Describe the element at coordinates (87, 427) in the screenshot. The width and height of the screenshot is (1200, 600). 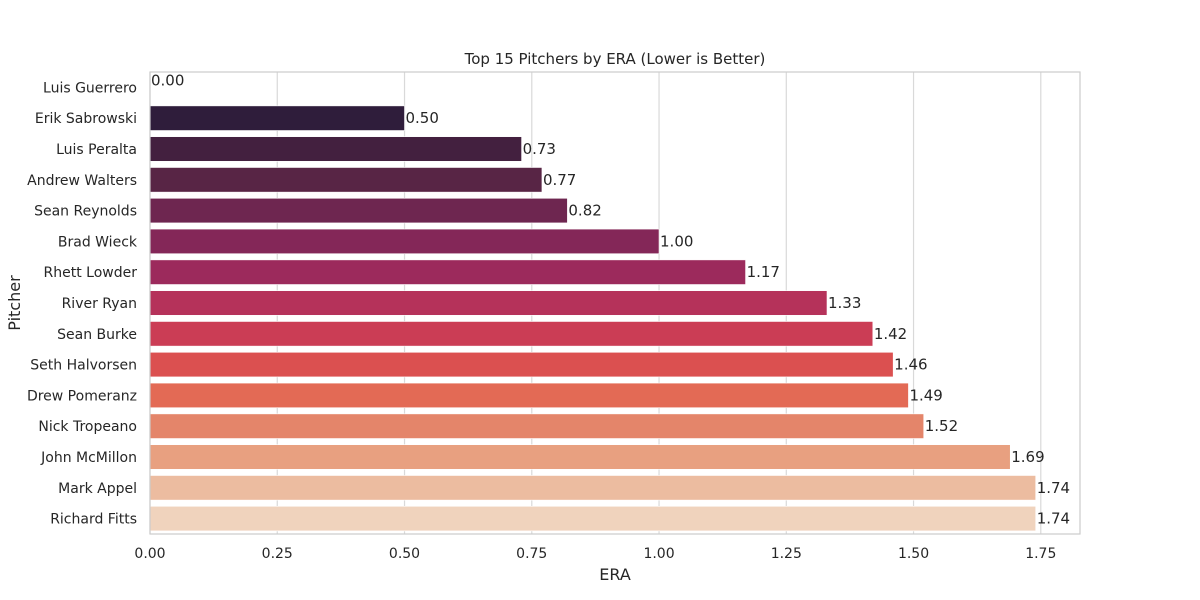
I see `y-tick-label: Nick Tropeano` at that location.